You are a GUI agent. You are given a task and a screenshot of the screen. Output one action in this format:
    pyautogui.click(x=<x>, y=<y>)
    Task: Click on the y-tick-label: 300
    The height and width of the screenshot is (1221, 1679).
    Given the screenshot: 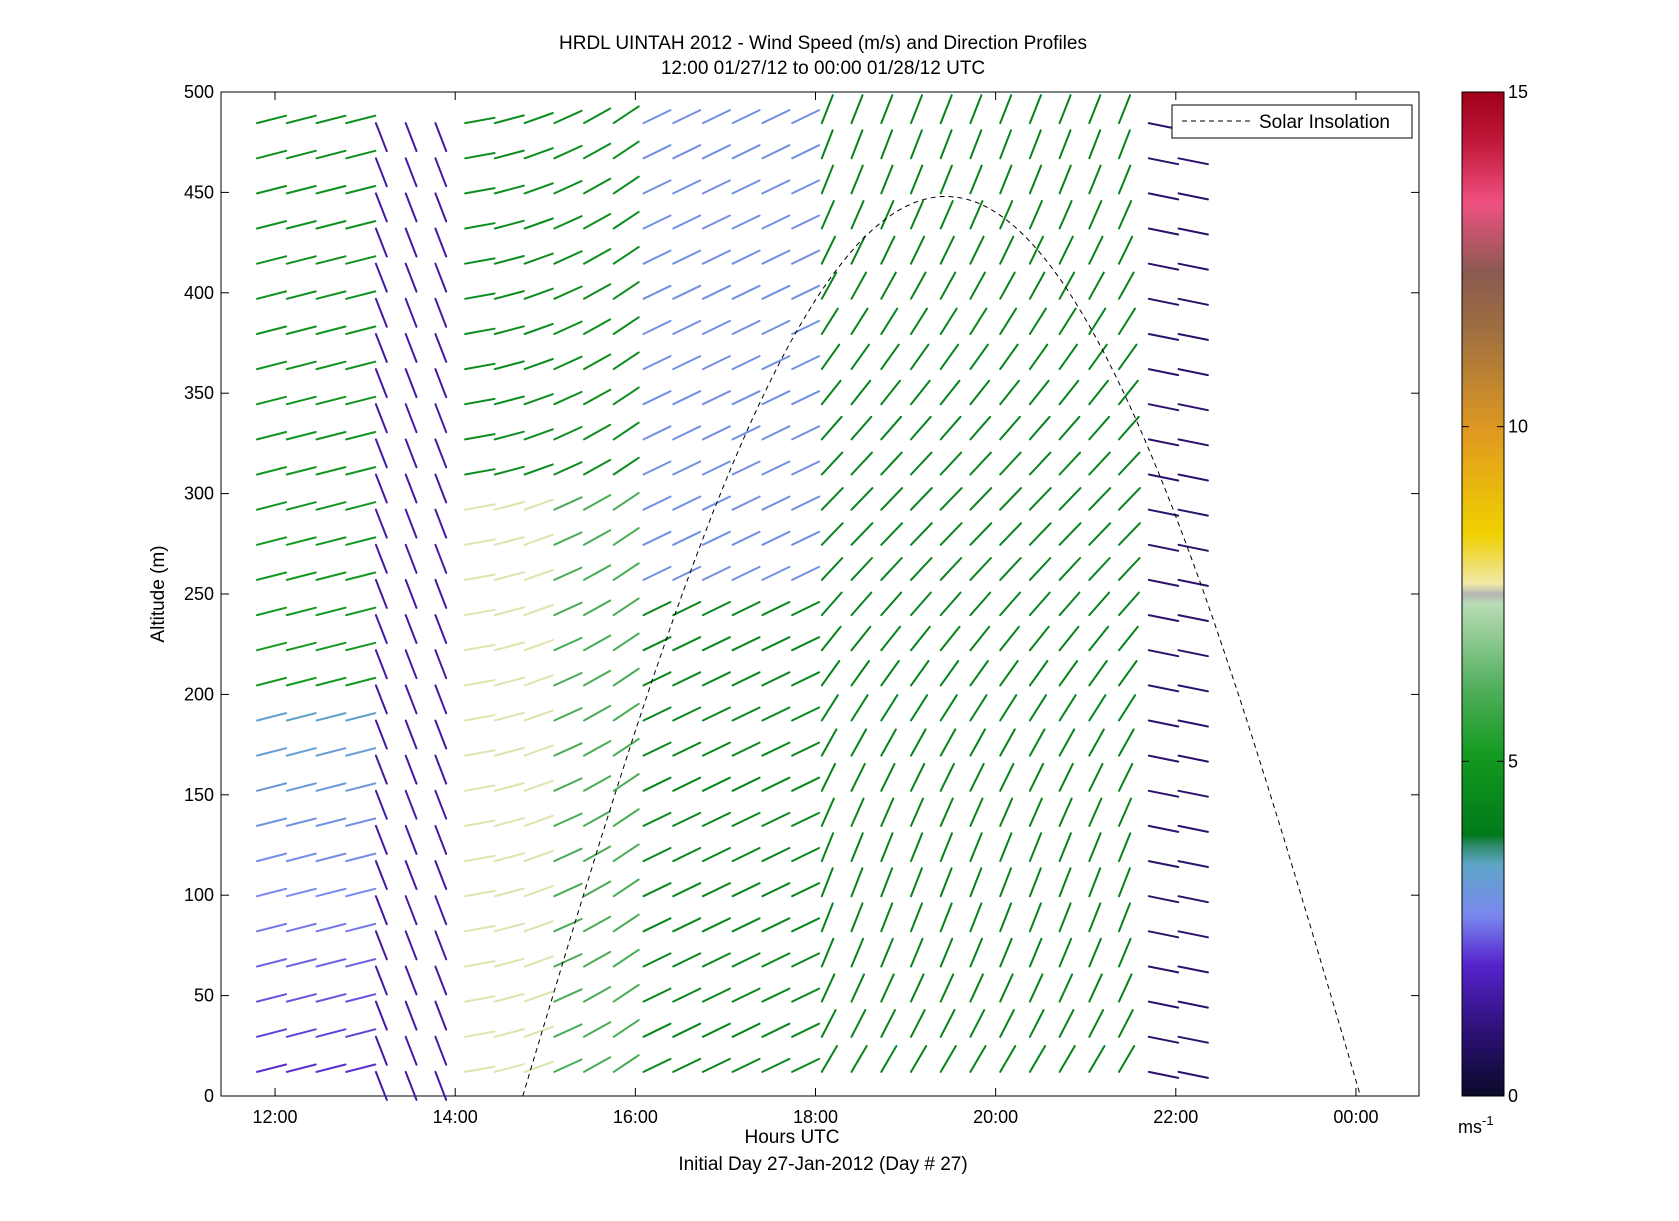 What is the action you would take?
    pyautogui.click(x=199, y=494)
    